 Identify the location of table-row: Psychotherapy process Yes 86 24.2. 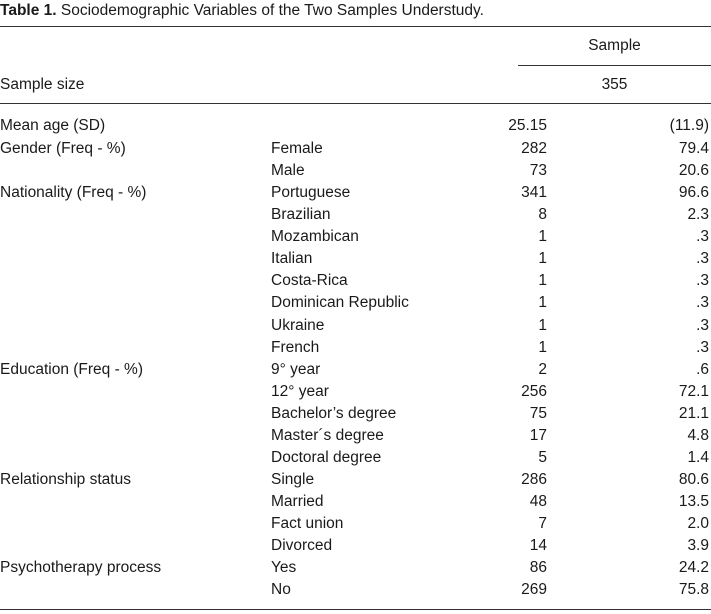
(355, 568).